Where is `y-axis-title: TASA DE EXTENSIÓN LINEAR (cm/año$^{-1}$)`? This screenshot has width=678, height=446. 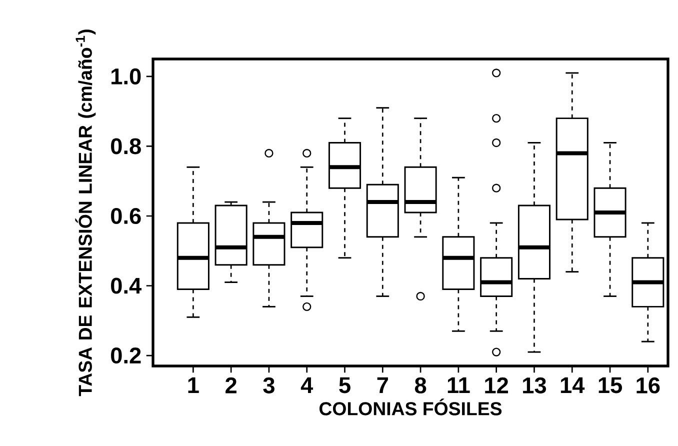 y-axis-title: TASA DE EXTENSIÓN LINEAR (cm/año$^{-1}$) is located at coordinates (85, 213).